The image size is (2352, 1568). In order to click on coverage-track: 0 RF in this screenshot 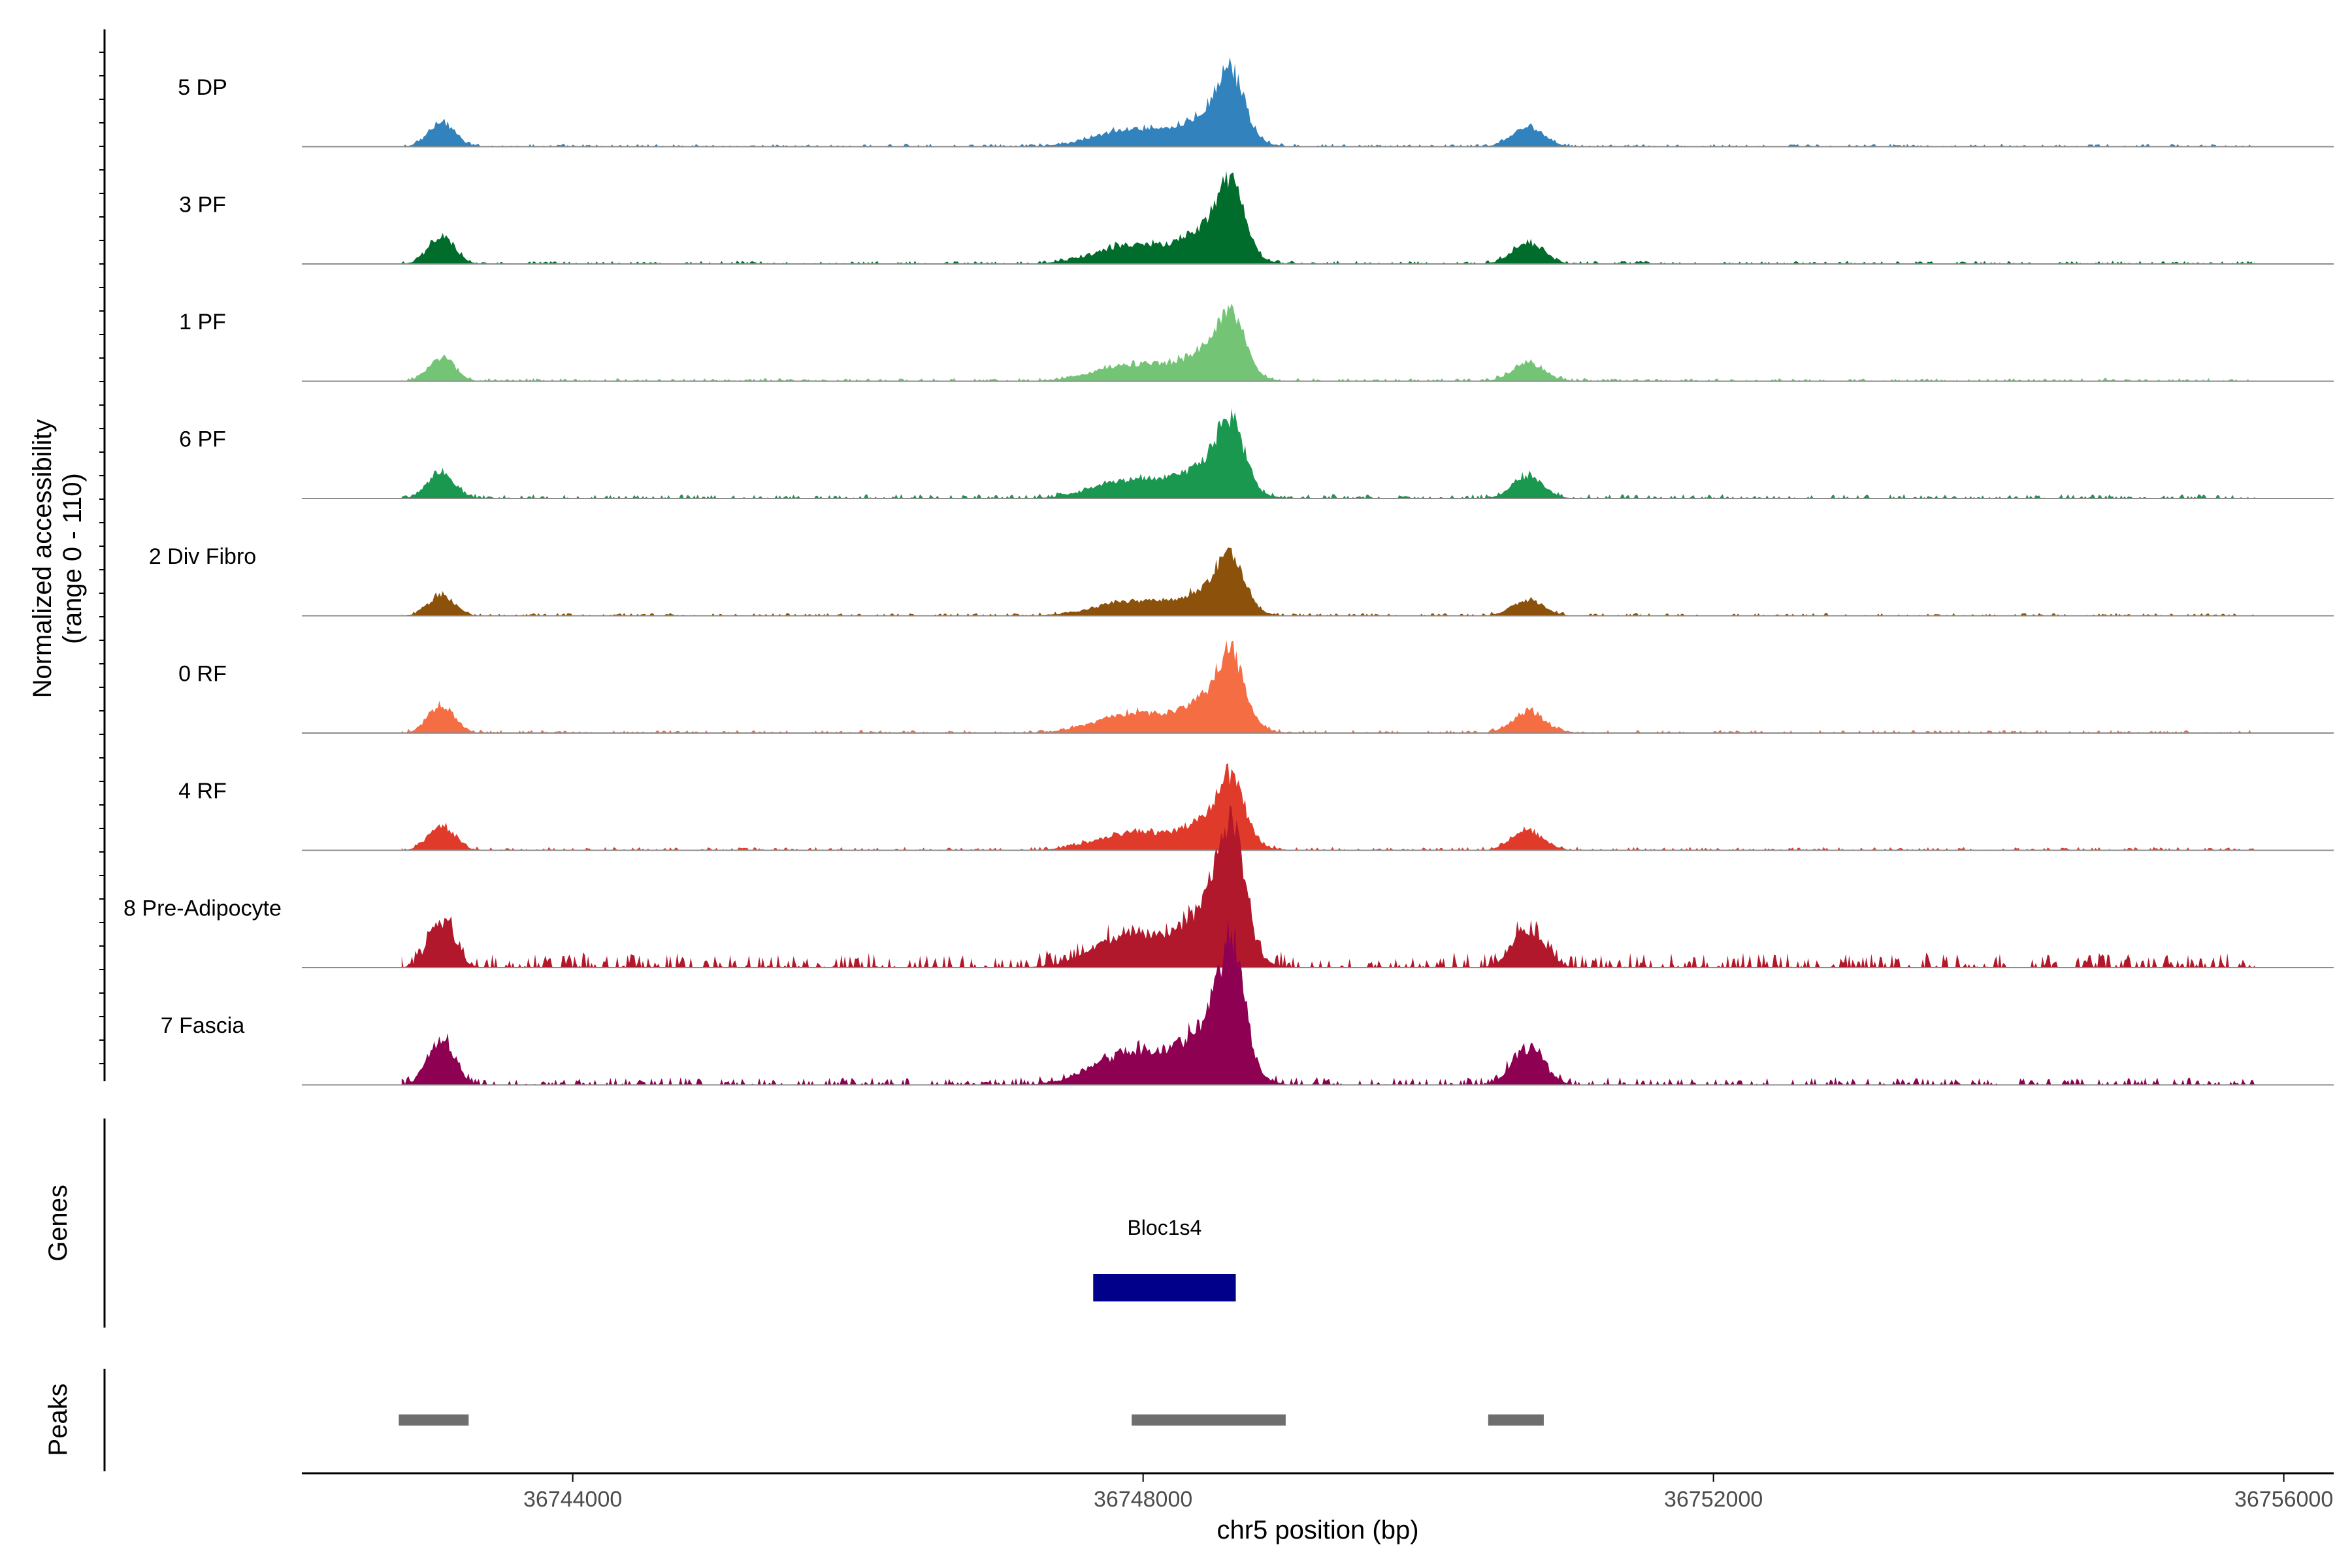, I will do `click(1256, 687)`.